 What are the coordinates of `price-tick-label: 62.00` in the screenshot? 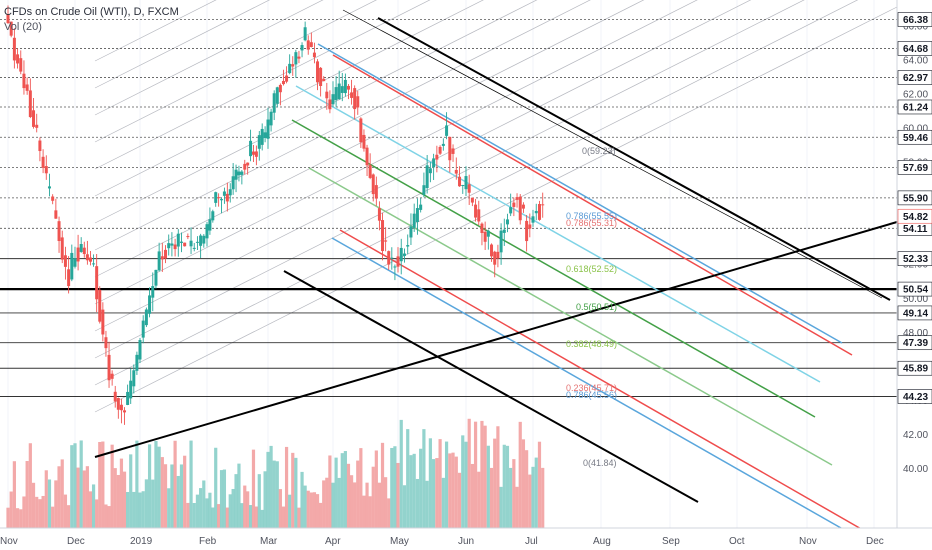 It's located at (915, 95).